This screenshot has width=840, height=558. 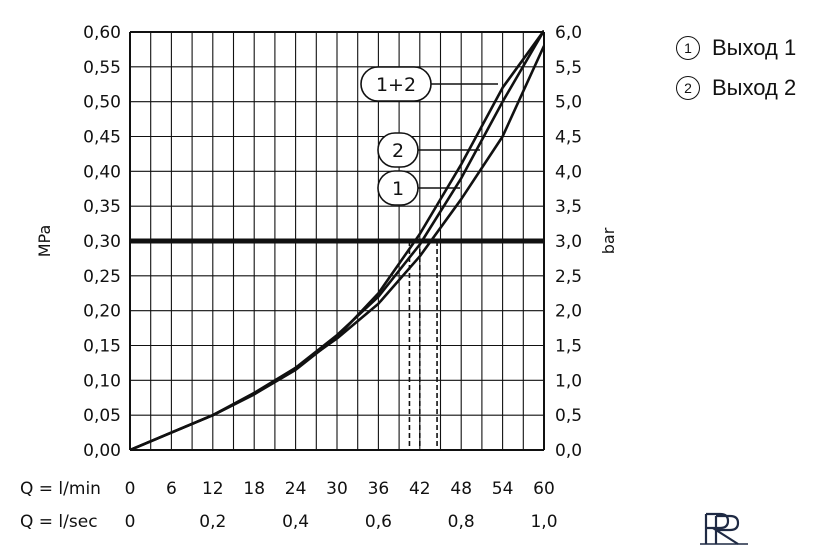 I want to click on y-tick-left: 0,60, so click(x=102, y=33).